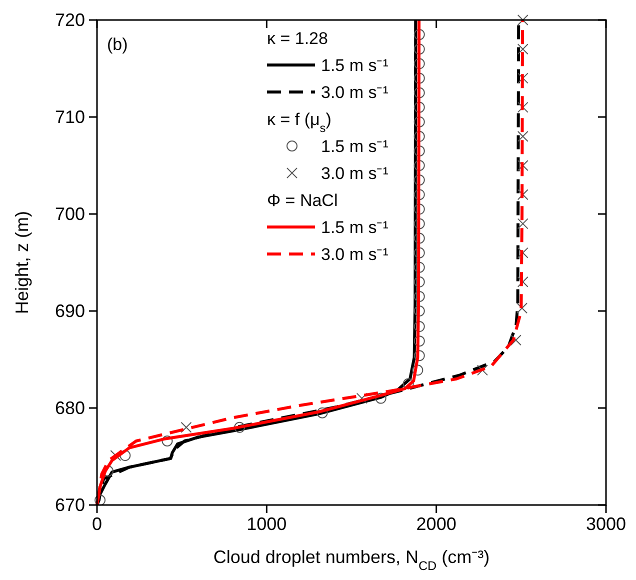 Image resolution: width=636 pixels, height=580 pixels. I want to click on x-tick-label: 2000, so click(436, 524).